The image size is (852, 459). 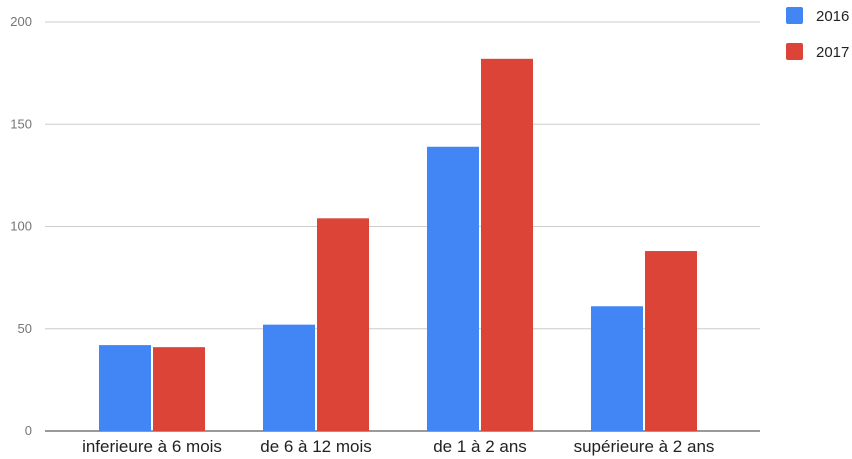 What do you see at coordinates (817, 34) in the screenshot?
I see `legend: 2016 2017` at bounding box center [817, 34].